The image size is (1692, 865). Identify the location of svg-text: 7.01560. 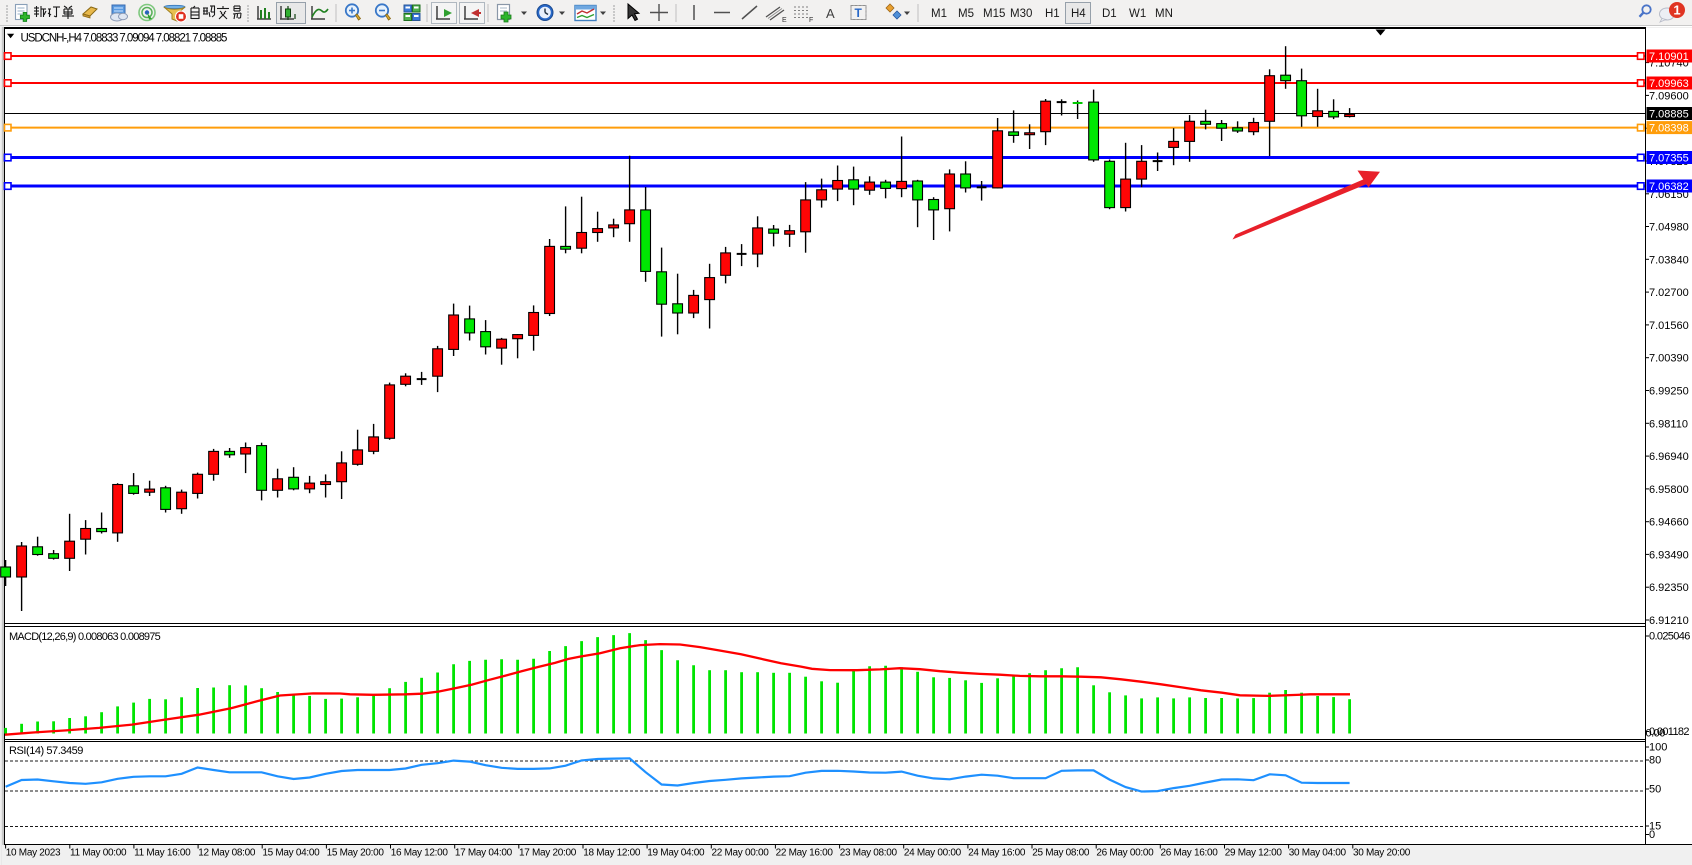
(1669, 326).